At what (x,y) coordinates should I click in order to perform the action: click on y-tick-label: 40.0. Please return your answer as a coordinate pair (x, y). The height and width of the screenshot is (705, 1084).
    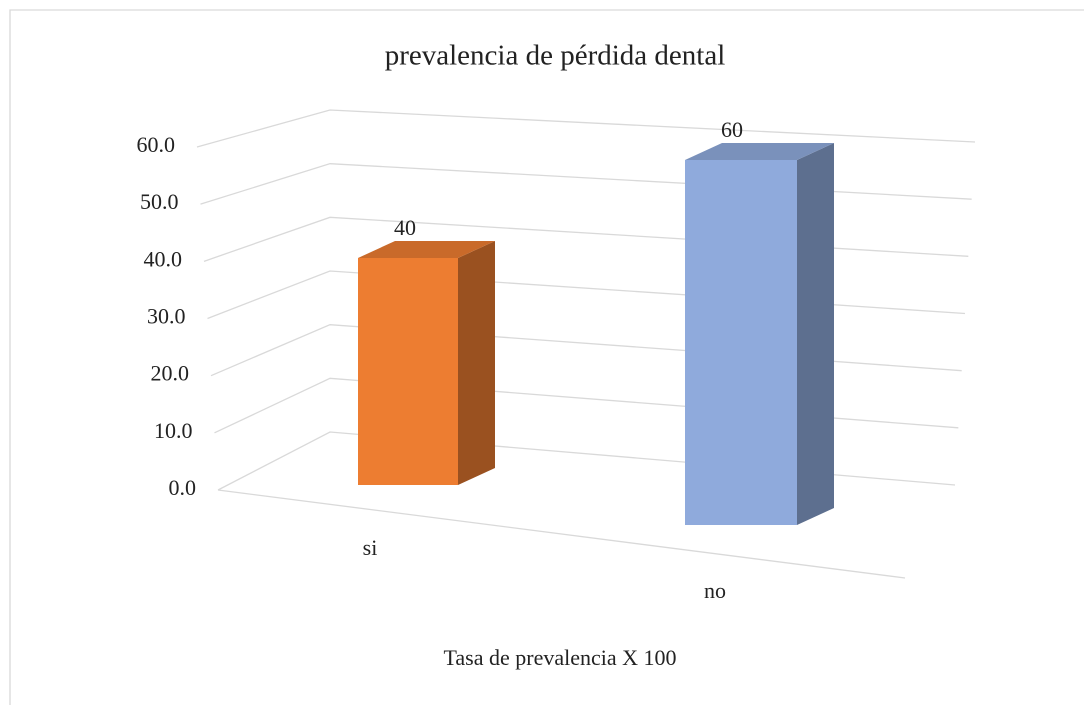
    Looking at the image, I should click on (163, 258).